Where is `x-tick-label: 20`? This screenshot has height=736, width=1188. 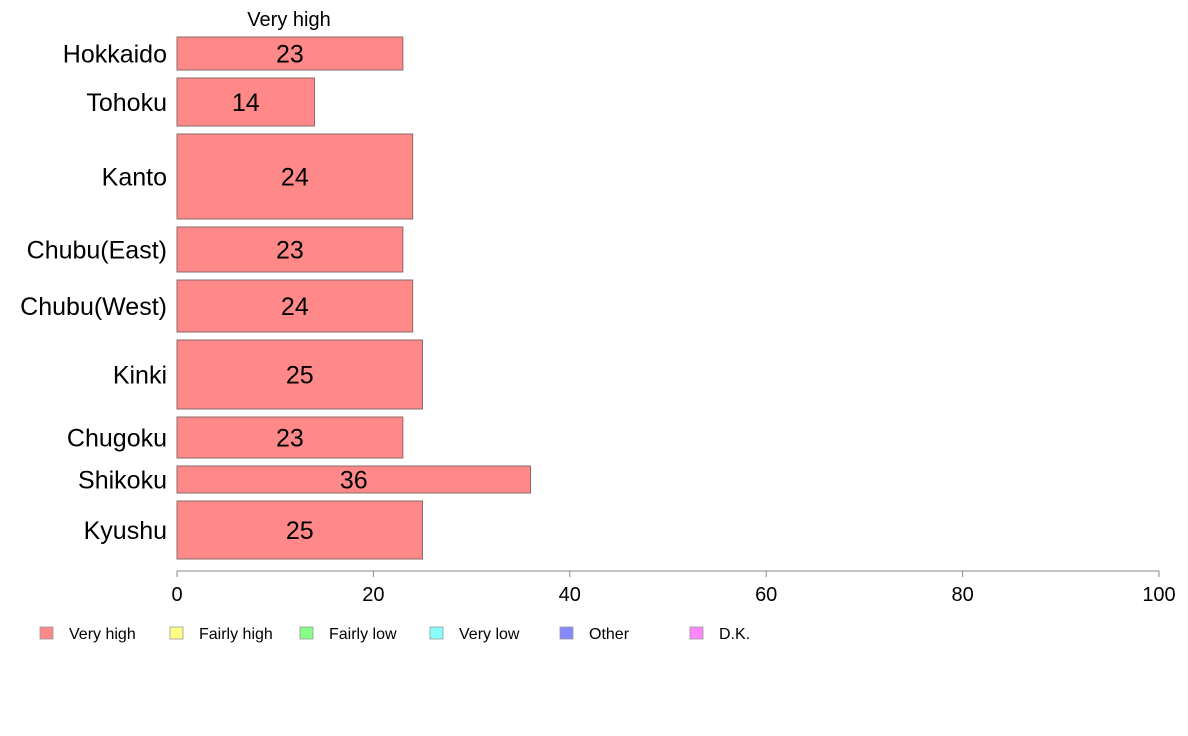
x-tick-label: 20 is located at coordinates (373, 595).